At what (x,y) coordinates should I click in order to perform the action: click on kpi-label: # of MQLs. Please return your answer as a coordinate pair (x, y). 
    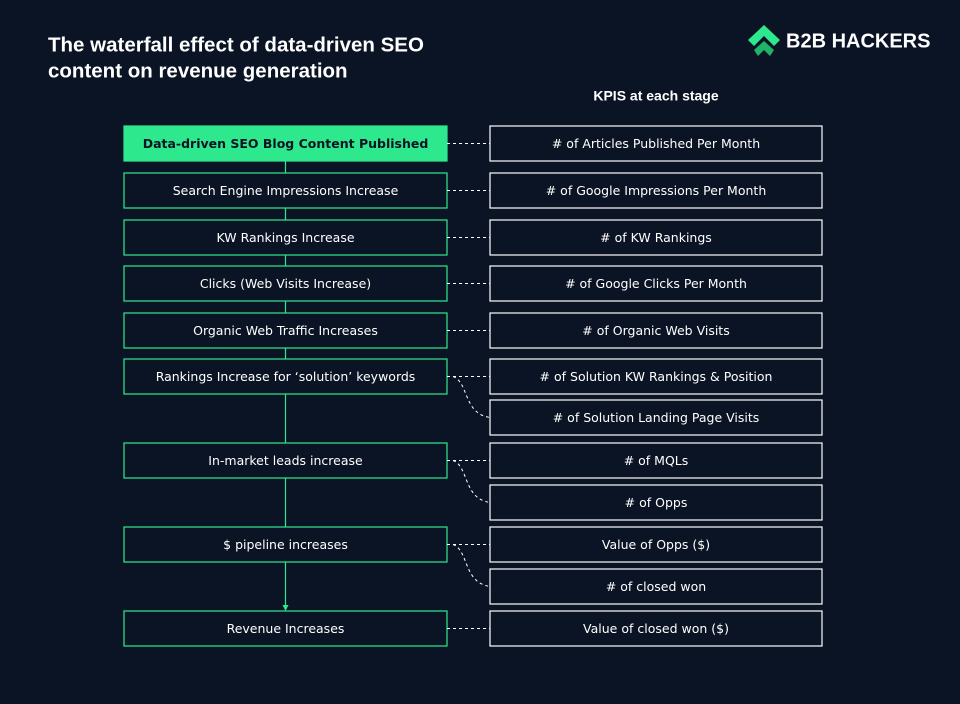
    Looking at the image, I should click on (656, 460).